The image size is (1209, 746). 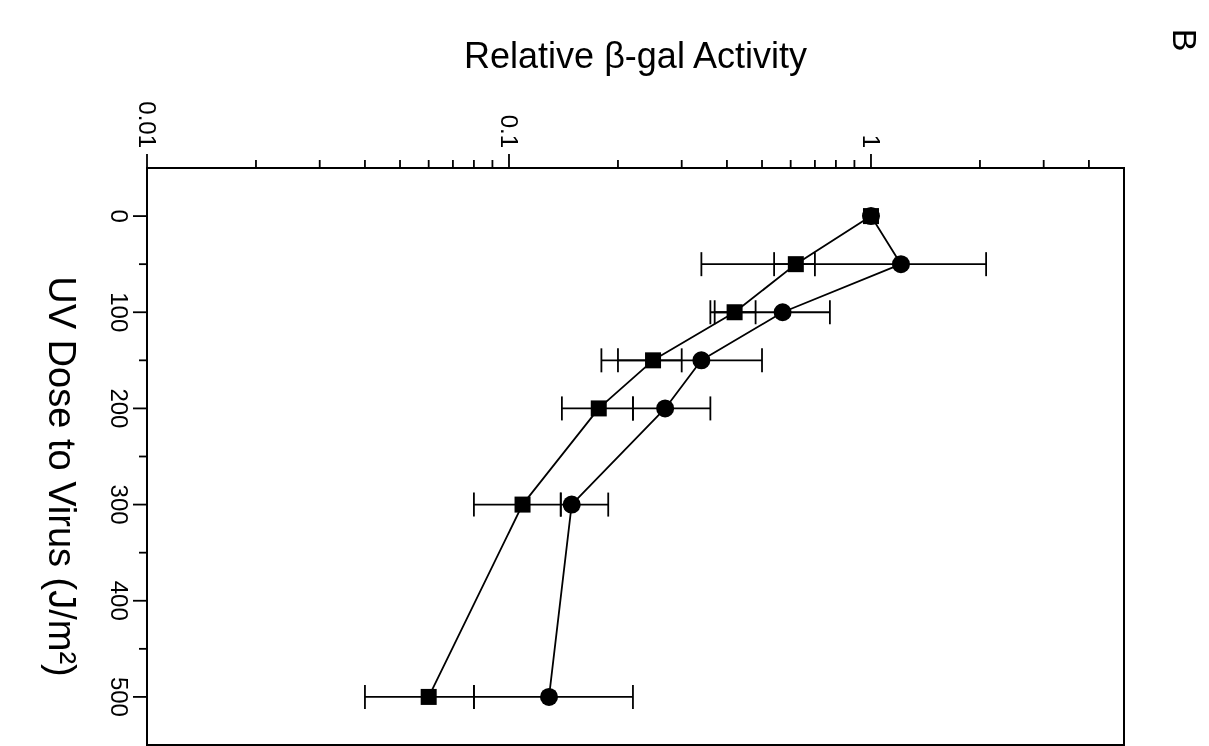 What do you see at coordinates (509, 131) in the screenshot?
I see `x-tick-label: 0.1` at bounding box center [509, 131].